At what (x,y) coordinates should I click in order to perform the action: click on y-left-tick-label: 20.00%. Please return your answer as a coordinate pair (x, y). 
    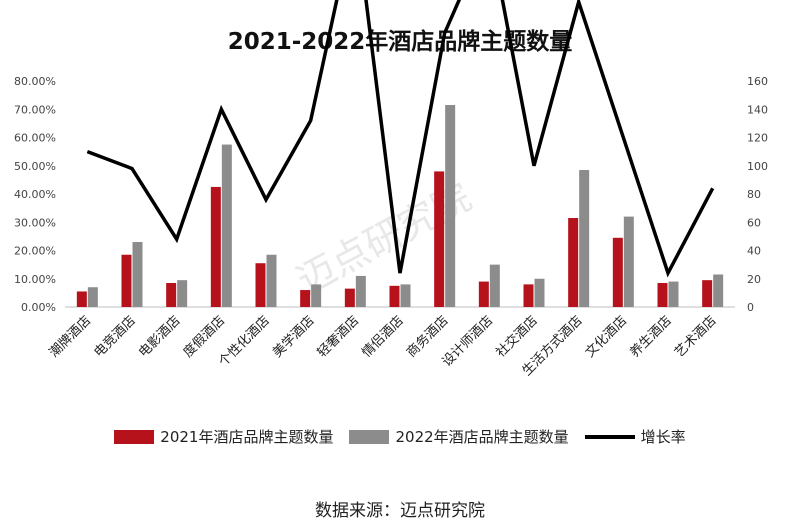
    Looking at the image, I should click on (35, 251).